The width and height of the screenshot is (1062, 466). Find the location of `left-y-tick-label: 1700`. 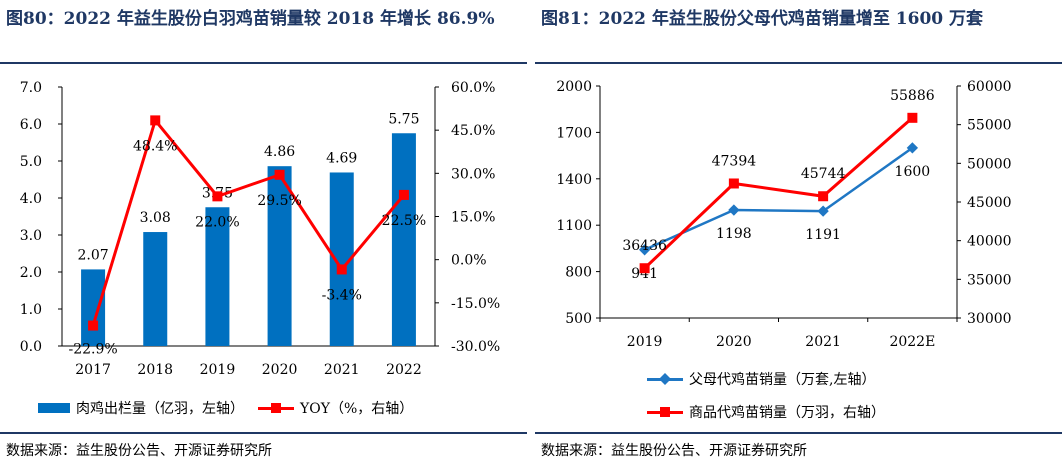

left-y-tick-label: 1700 is located at coordinates (574, 133).